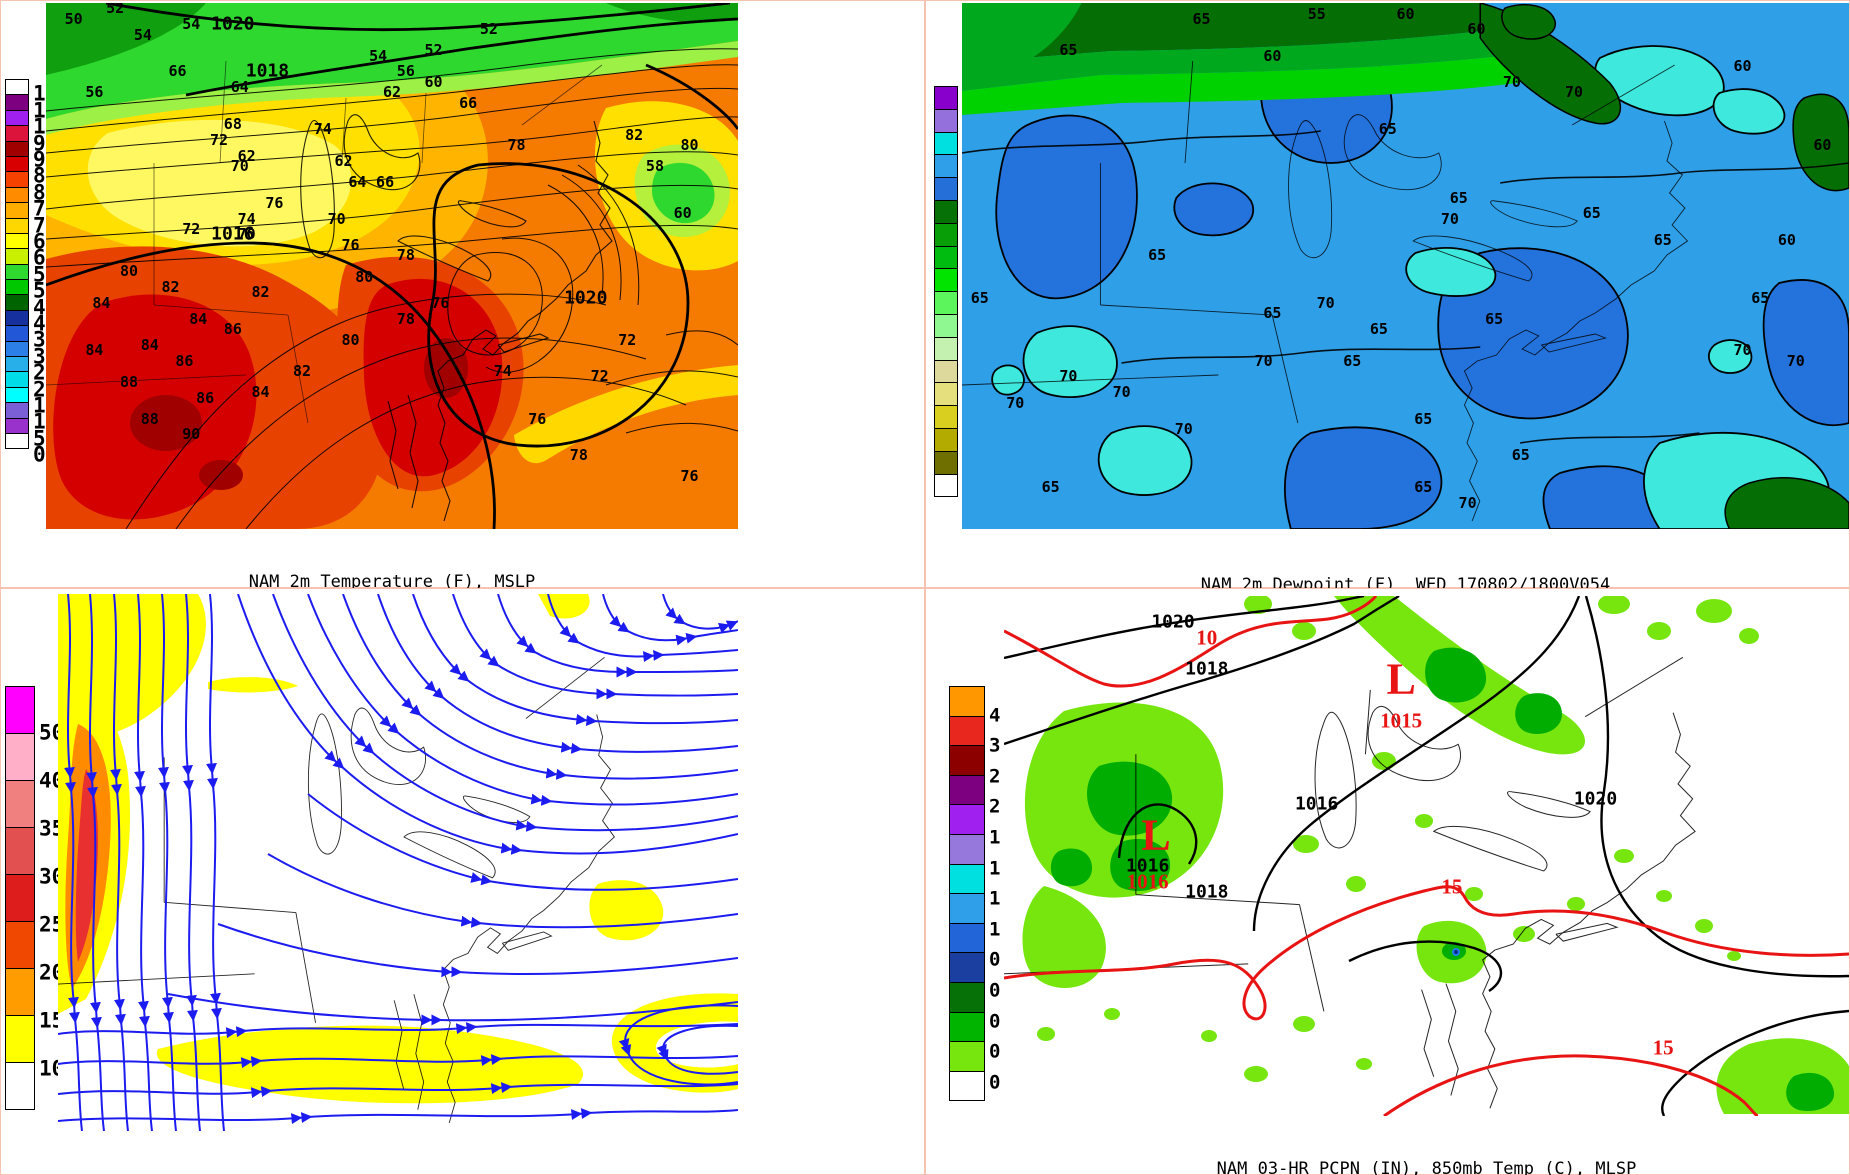  What do you see at coordinates (1405, 287) in the screenshot?
I see `dewpoint-contours` at bounding box center [1405, 287].